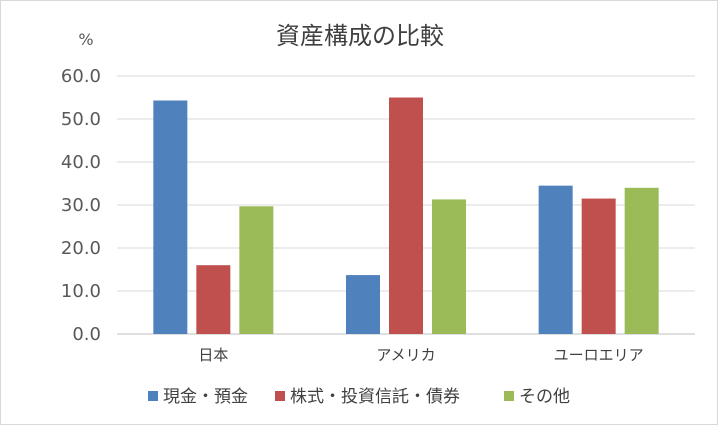 The width and height of the screenshot is (718, 425). I want to click on y-tick-label: 40.0, so click(81, 162).